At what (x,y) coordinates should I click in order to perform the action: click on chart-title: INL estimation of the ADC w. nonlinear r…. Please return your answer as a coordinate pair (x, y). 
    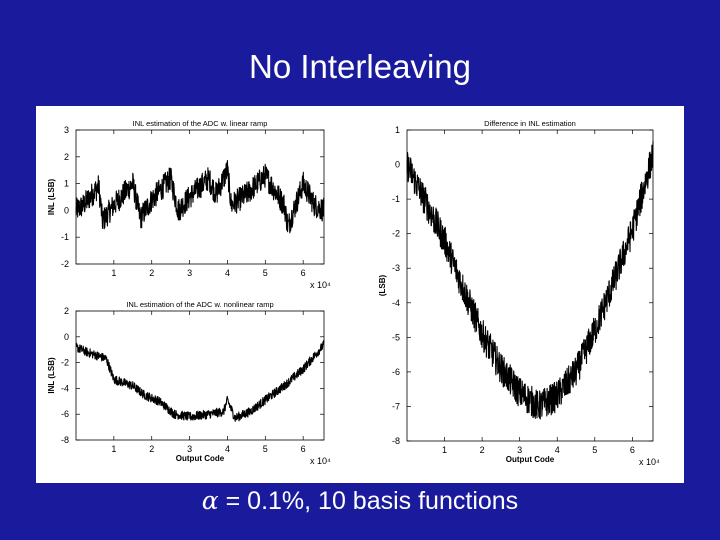
    Looking at the image, I should click on (199, 304).